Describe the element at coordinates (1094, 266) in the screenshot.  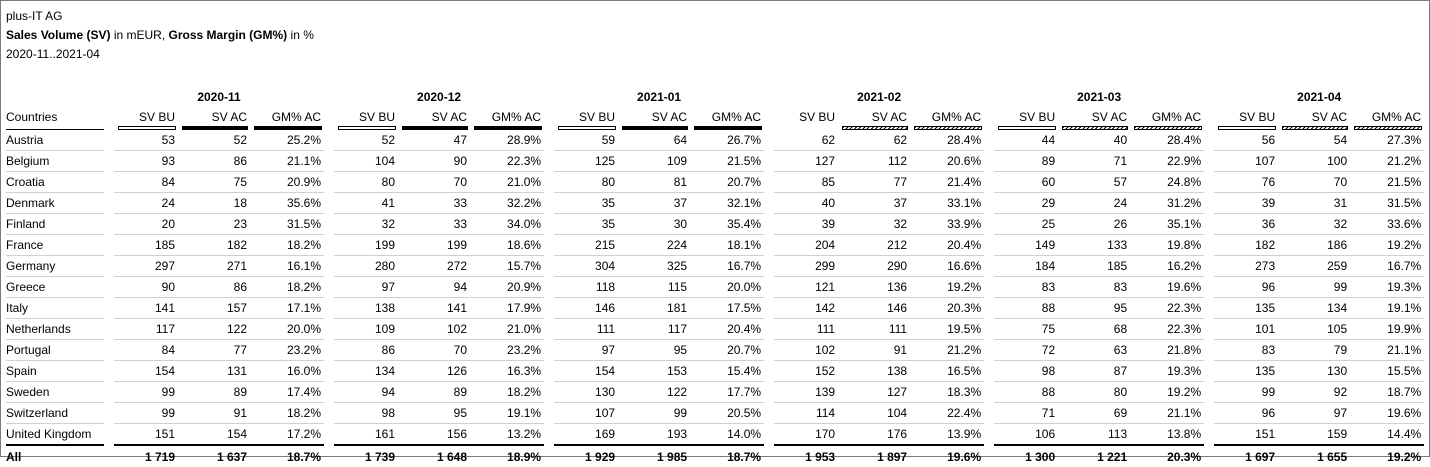
I see `value-cell: 185` at that location.